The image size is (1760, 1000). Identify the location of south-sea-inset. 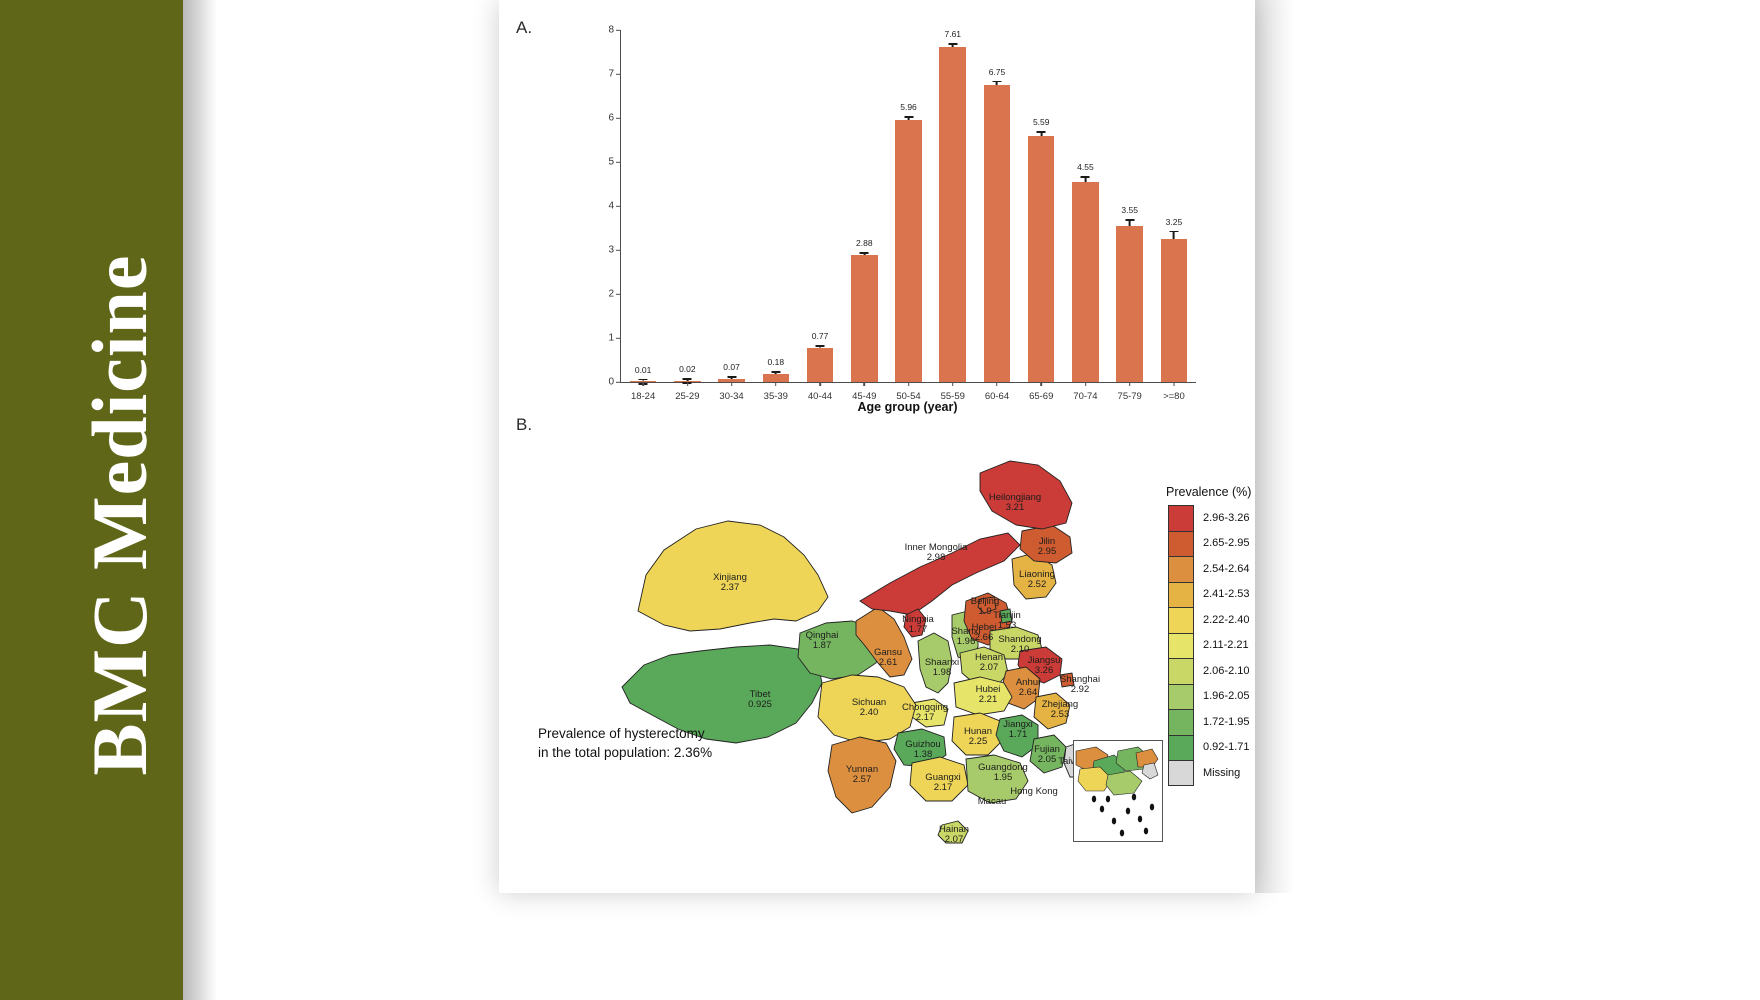
(1118, 791).